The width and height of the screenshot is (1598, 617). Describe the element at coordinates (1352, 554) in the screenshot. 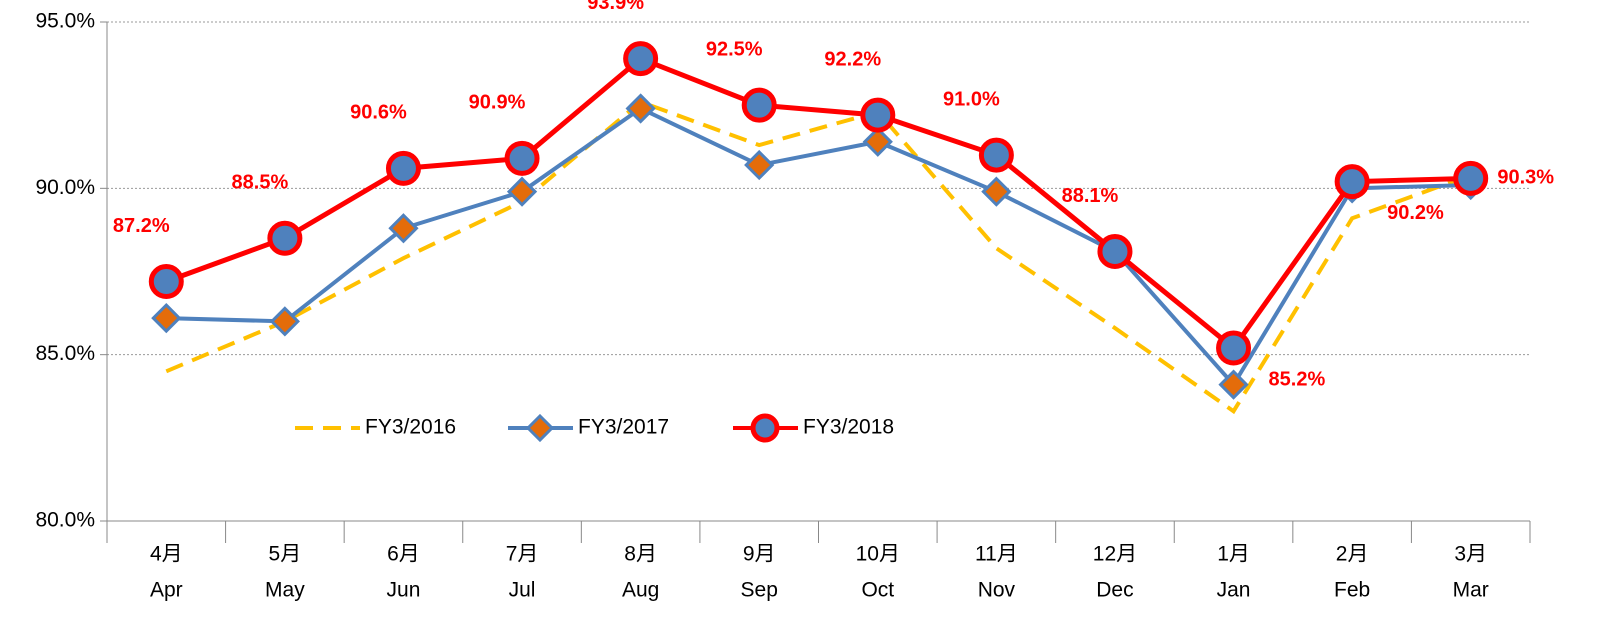

I see `x-tick-label: 2月` at that location.